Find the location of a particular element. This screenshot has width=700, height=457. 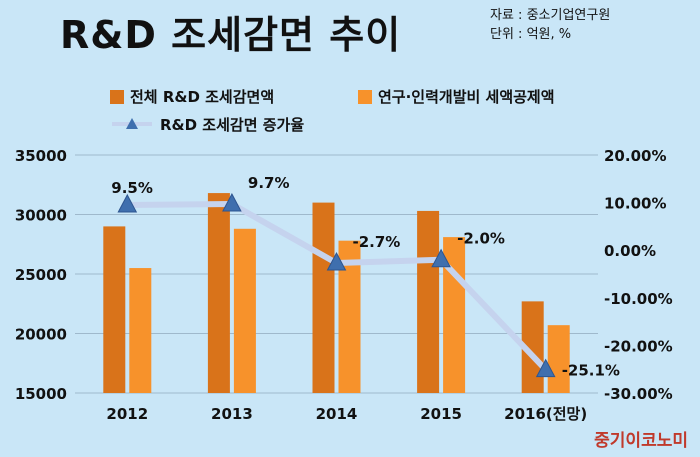

x-tick-label: 2014 is located at coordinates (337, 414).